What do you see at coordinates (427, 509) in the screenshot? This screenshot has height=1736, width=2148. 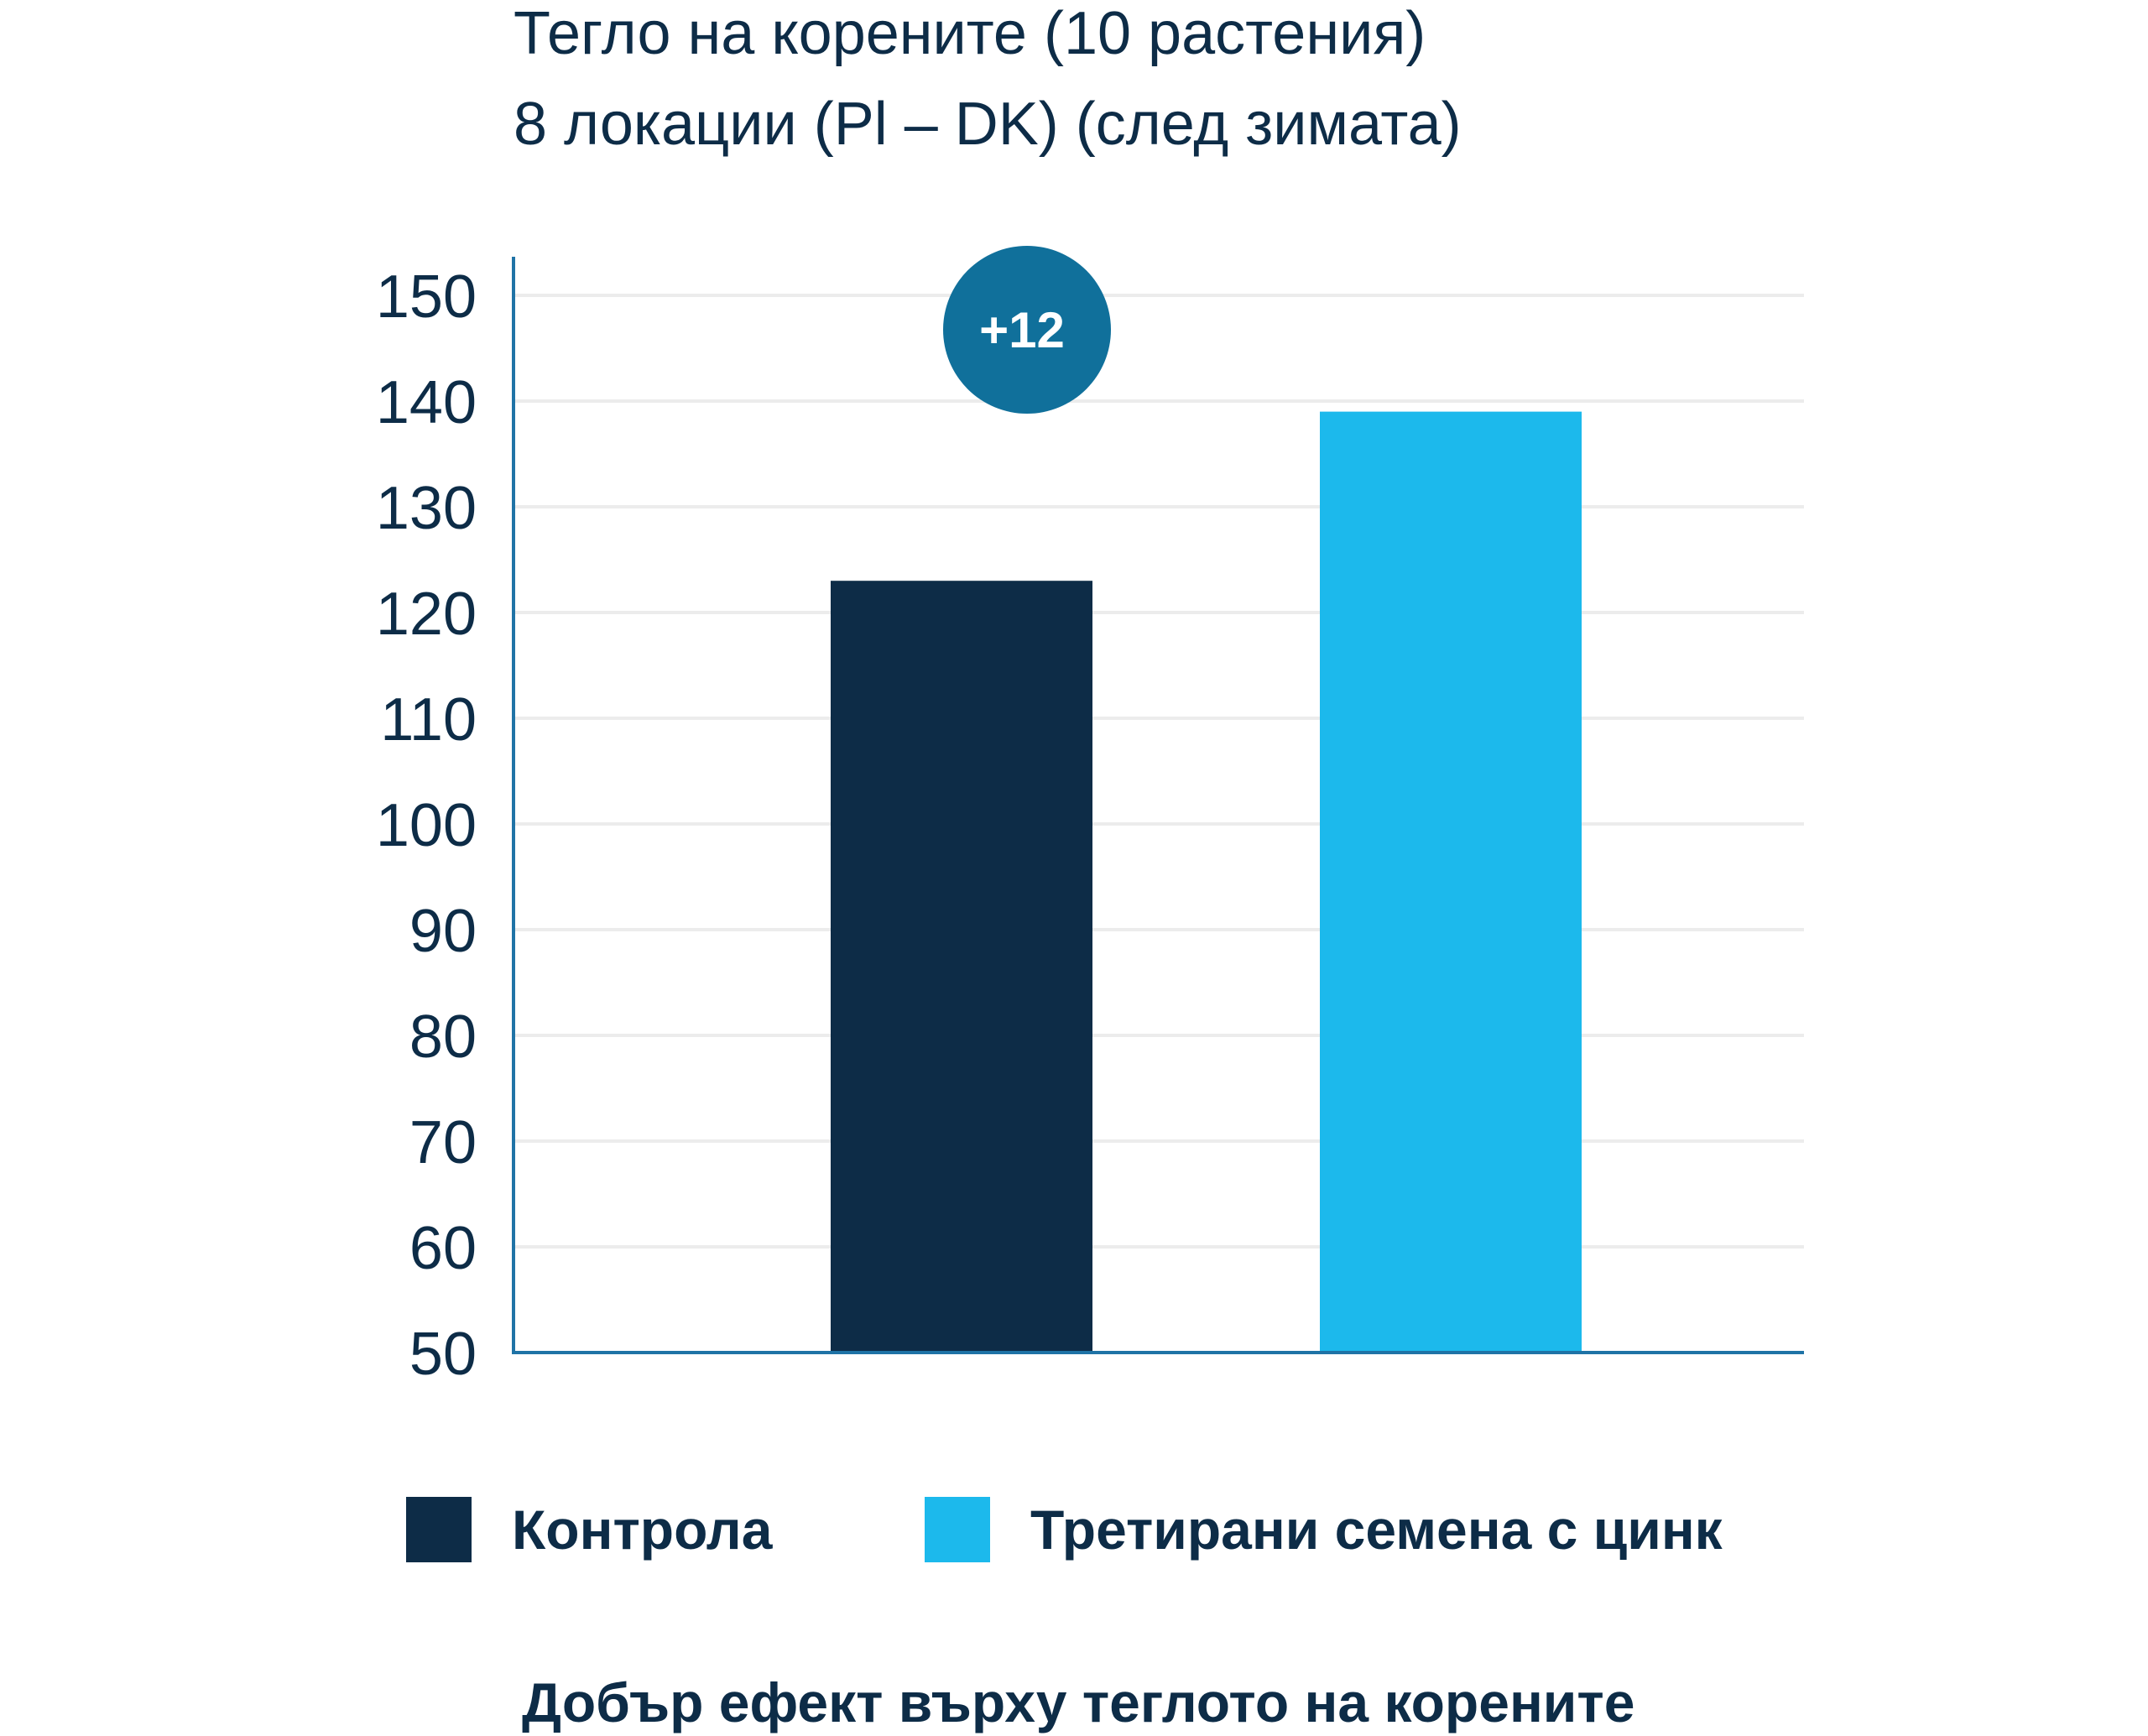 I see `y-tick-label: 130` at bounding box center [427, 509].